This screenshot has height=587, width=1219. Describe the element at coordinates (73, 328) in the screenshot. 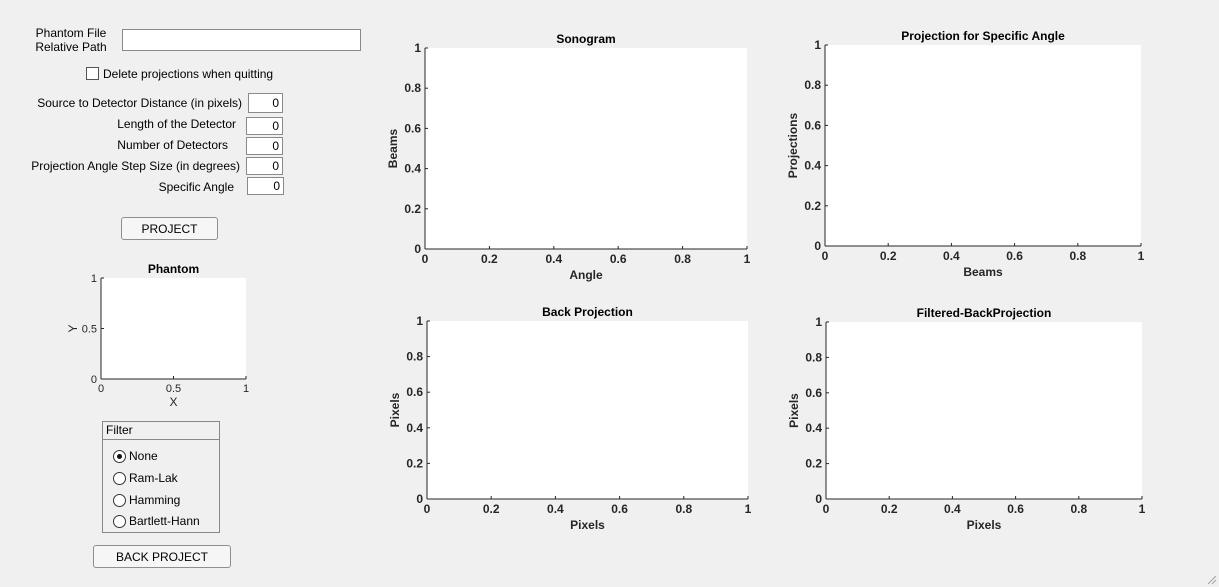

I see `phantom-y-label: Y` at that location.